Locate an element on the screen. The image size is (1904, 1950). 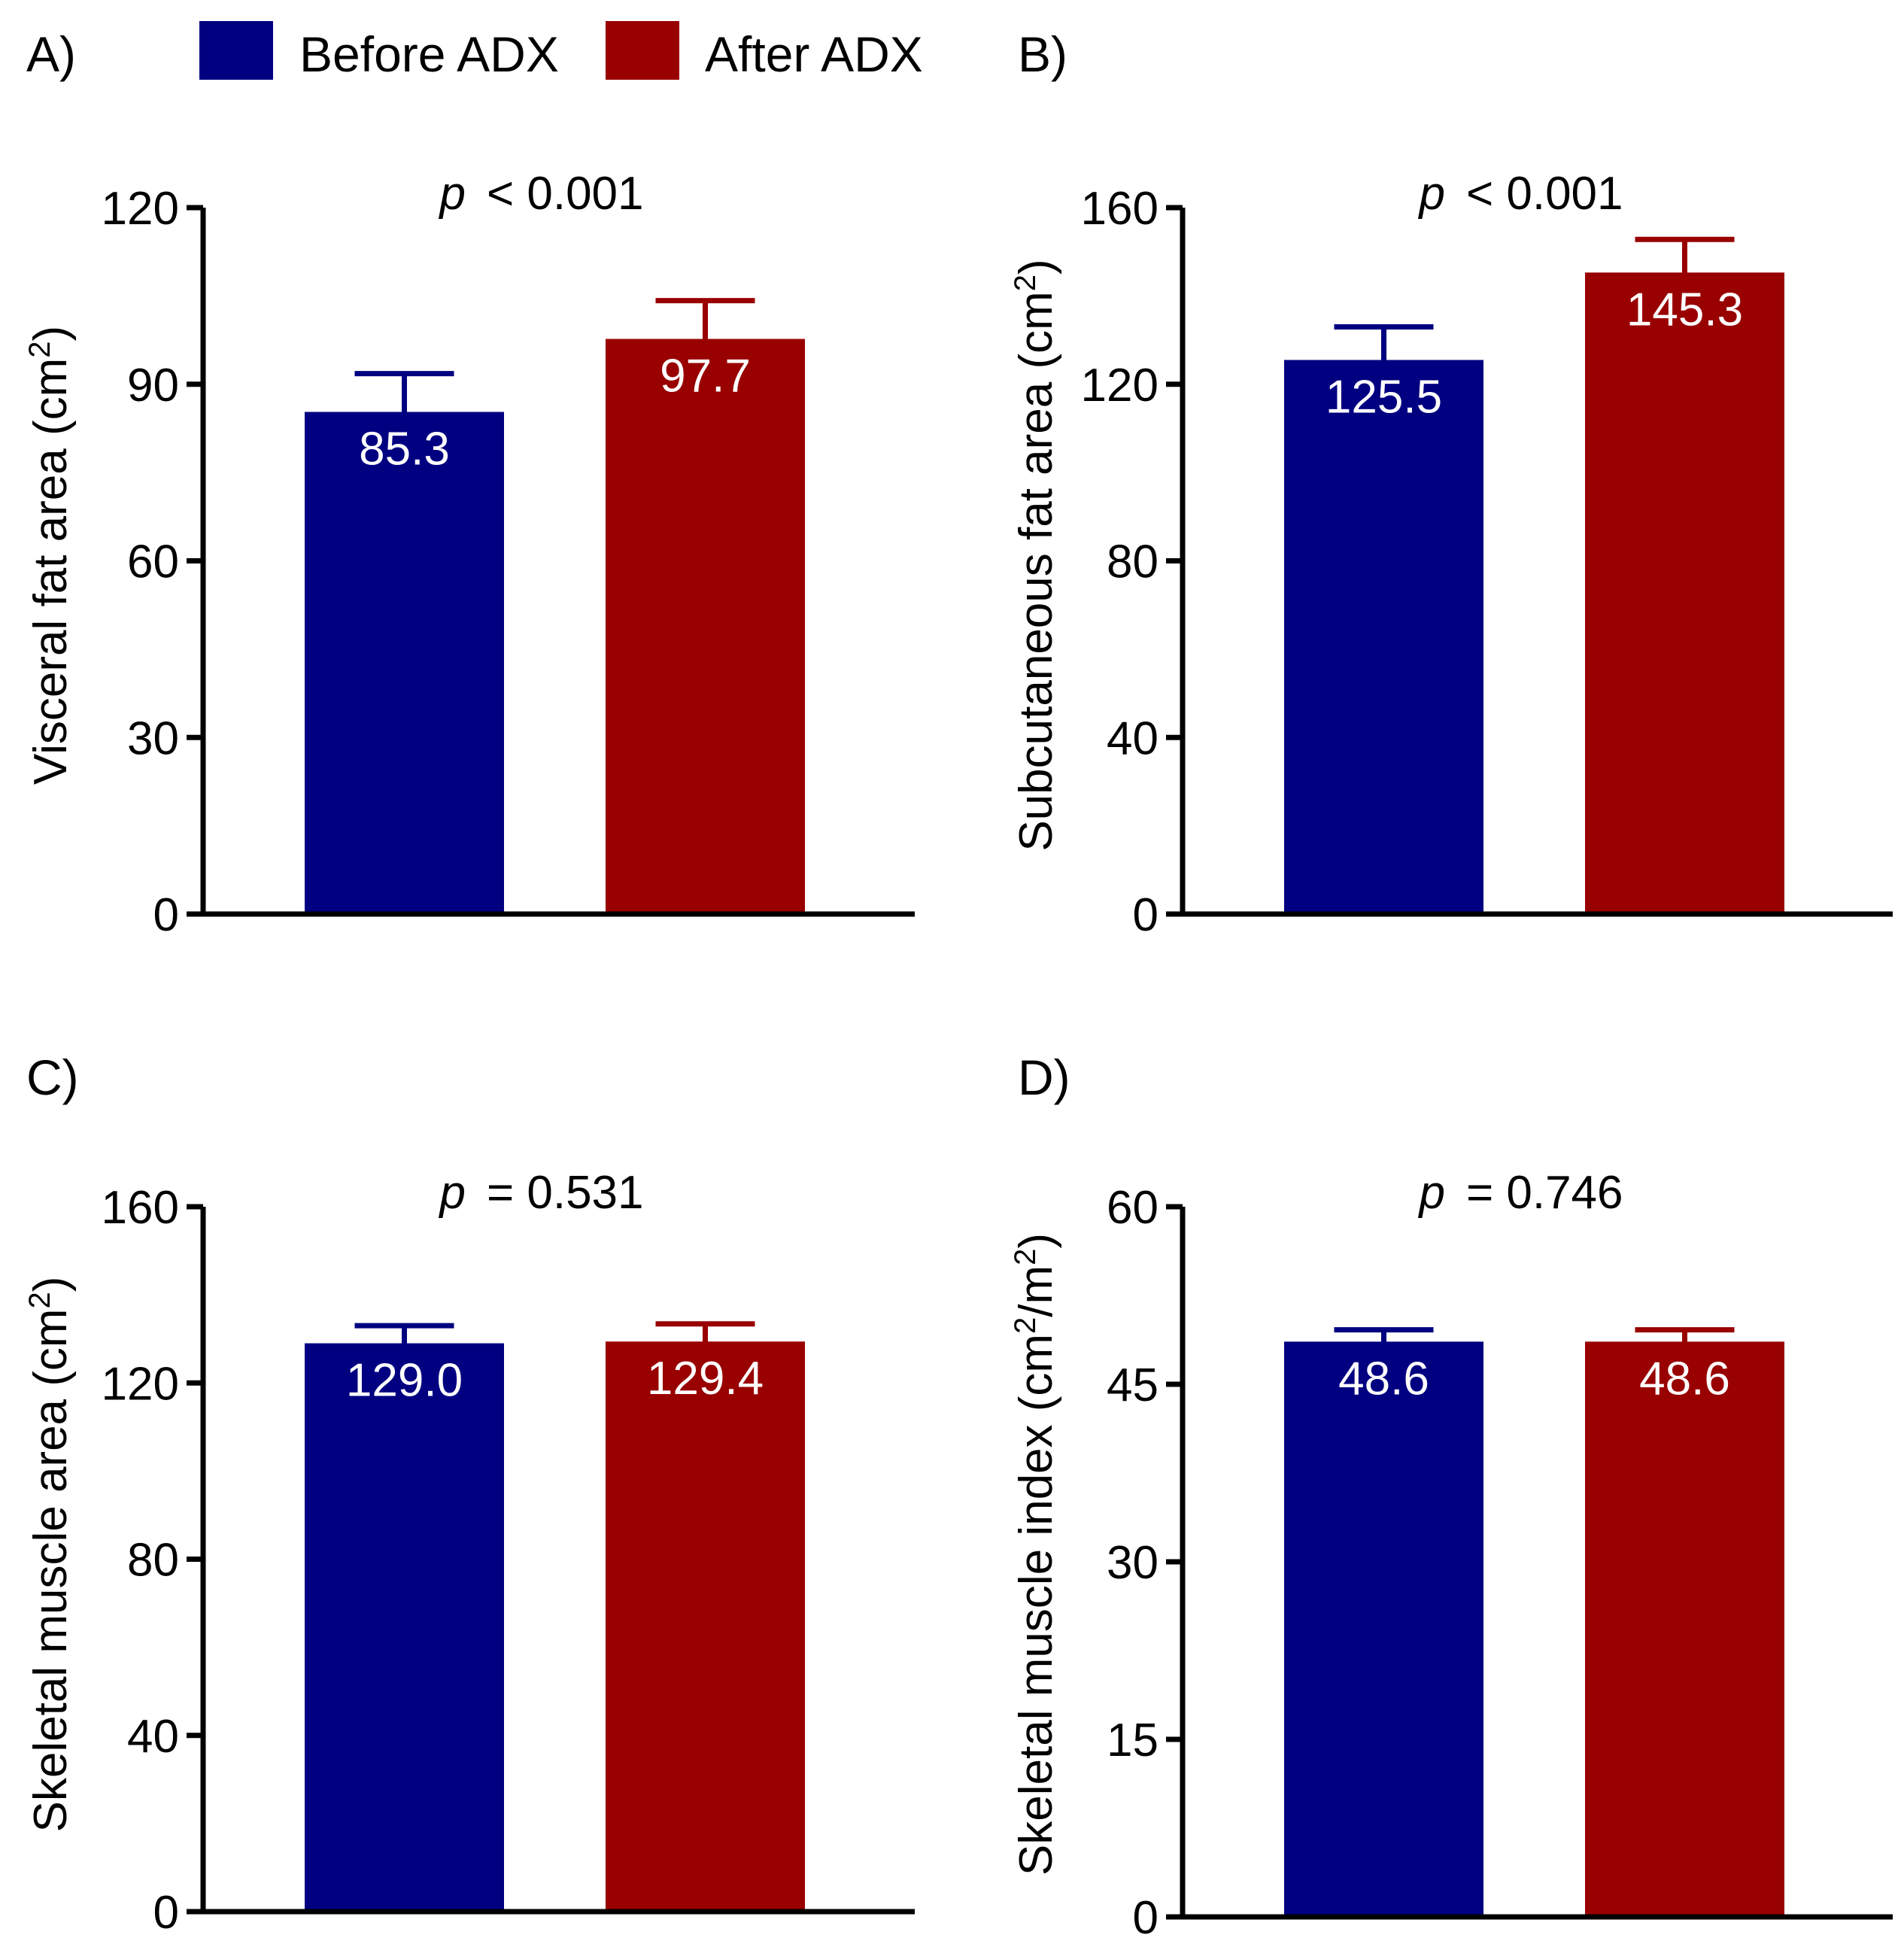
panel-c-y-tick-label-0: 0 is located at coordinates (166, 1913).